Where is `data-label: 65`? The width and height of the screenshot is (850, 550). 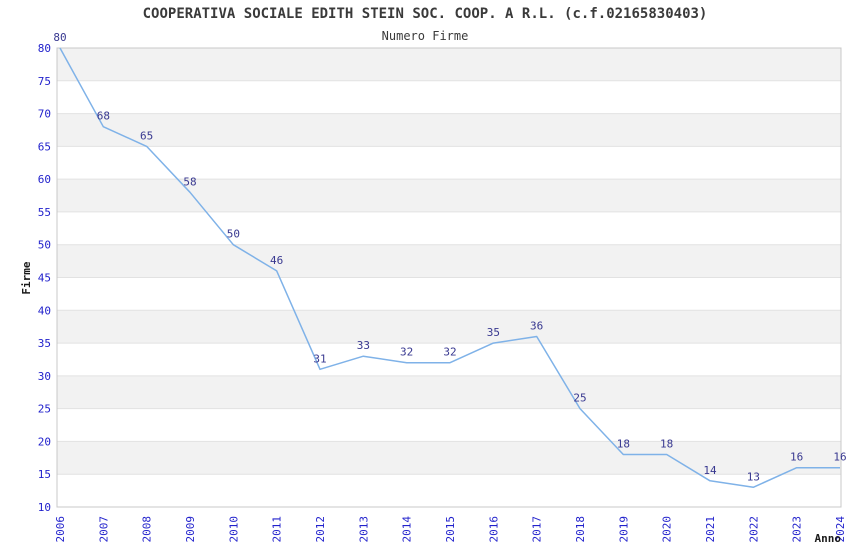
data-label: 65 is located at coordinates (146, 135).